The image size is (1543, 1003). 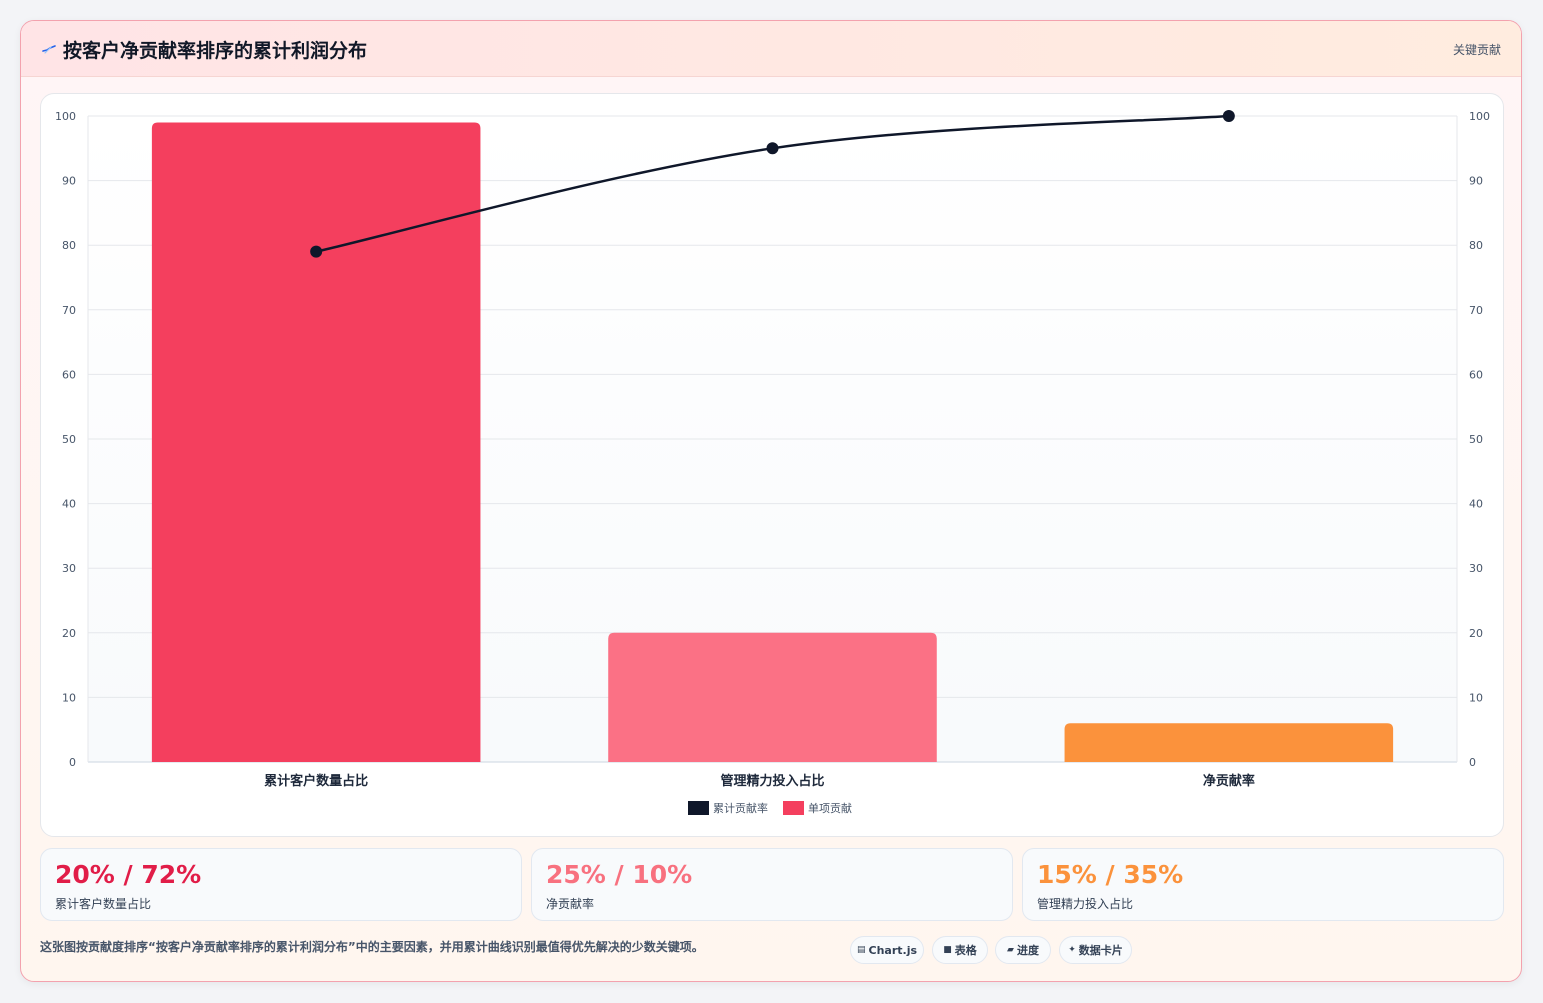 I want to click on card-icon: ✦, so click(x=1072, y=950).